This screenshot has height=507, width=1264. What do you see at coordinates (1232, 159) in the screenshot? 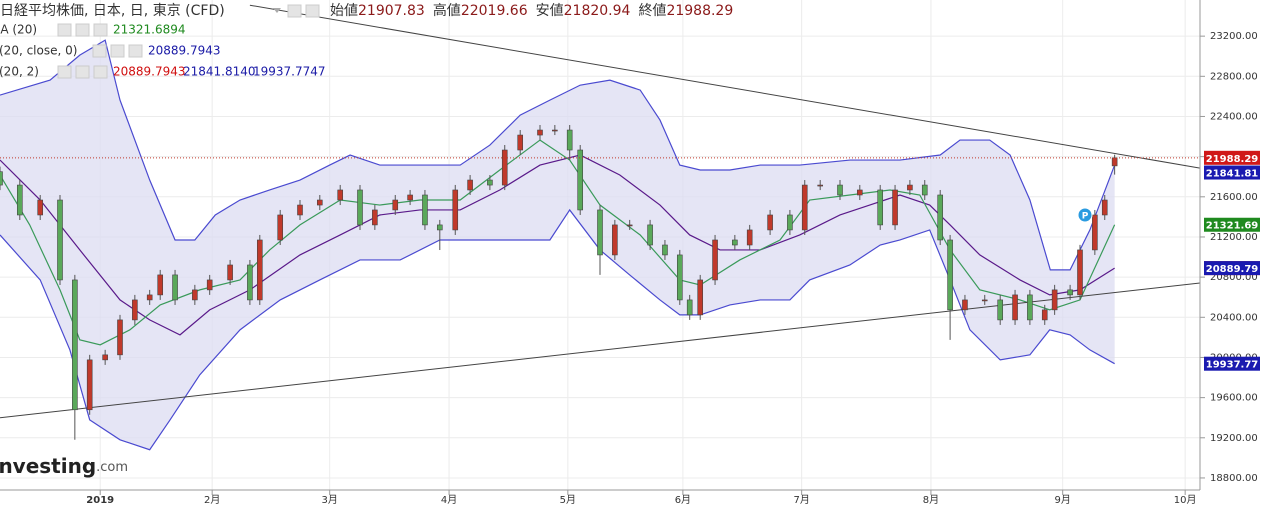
I see `price-tag-label: 21988.29` at bounding box center [1232, 159].